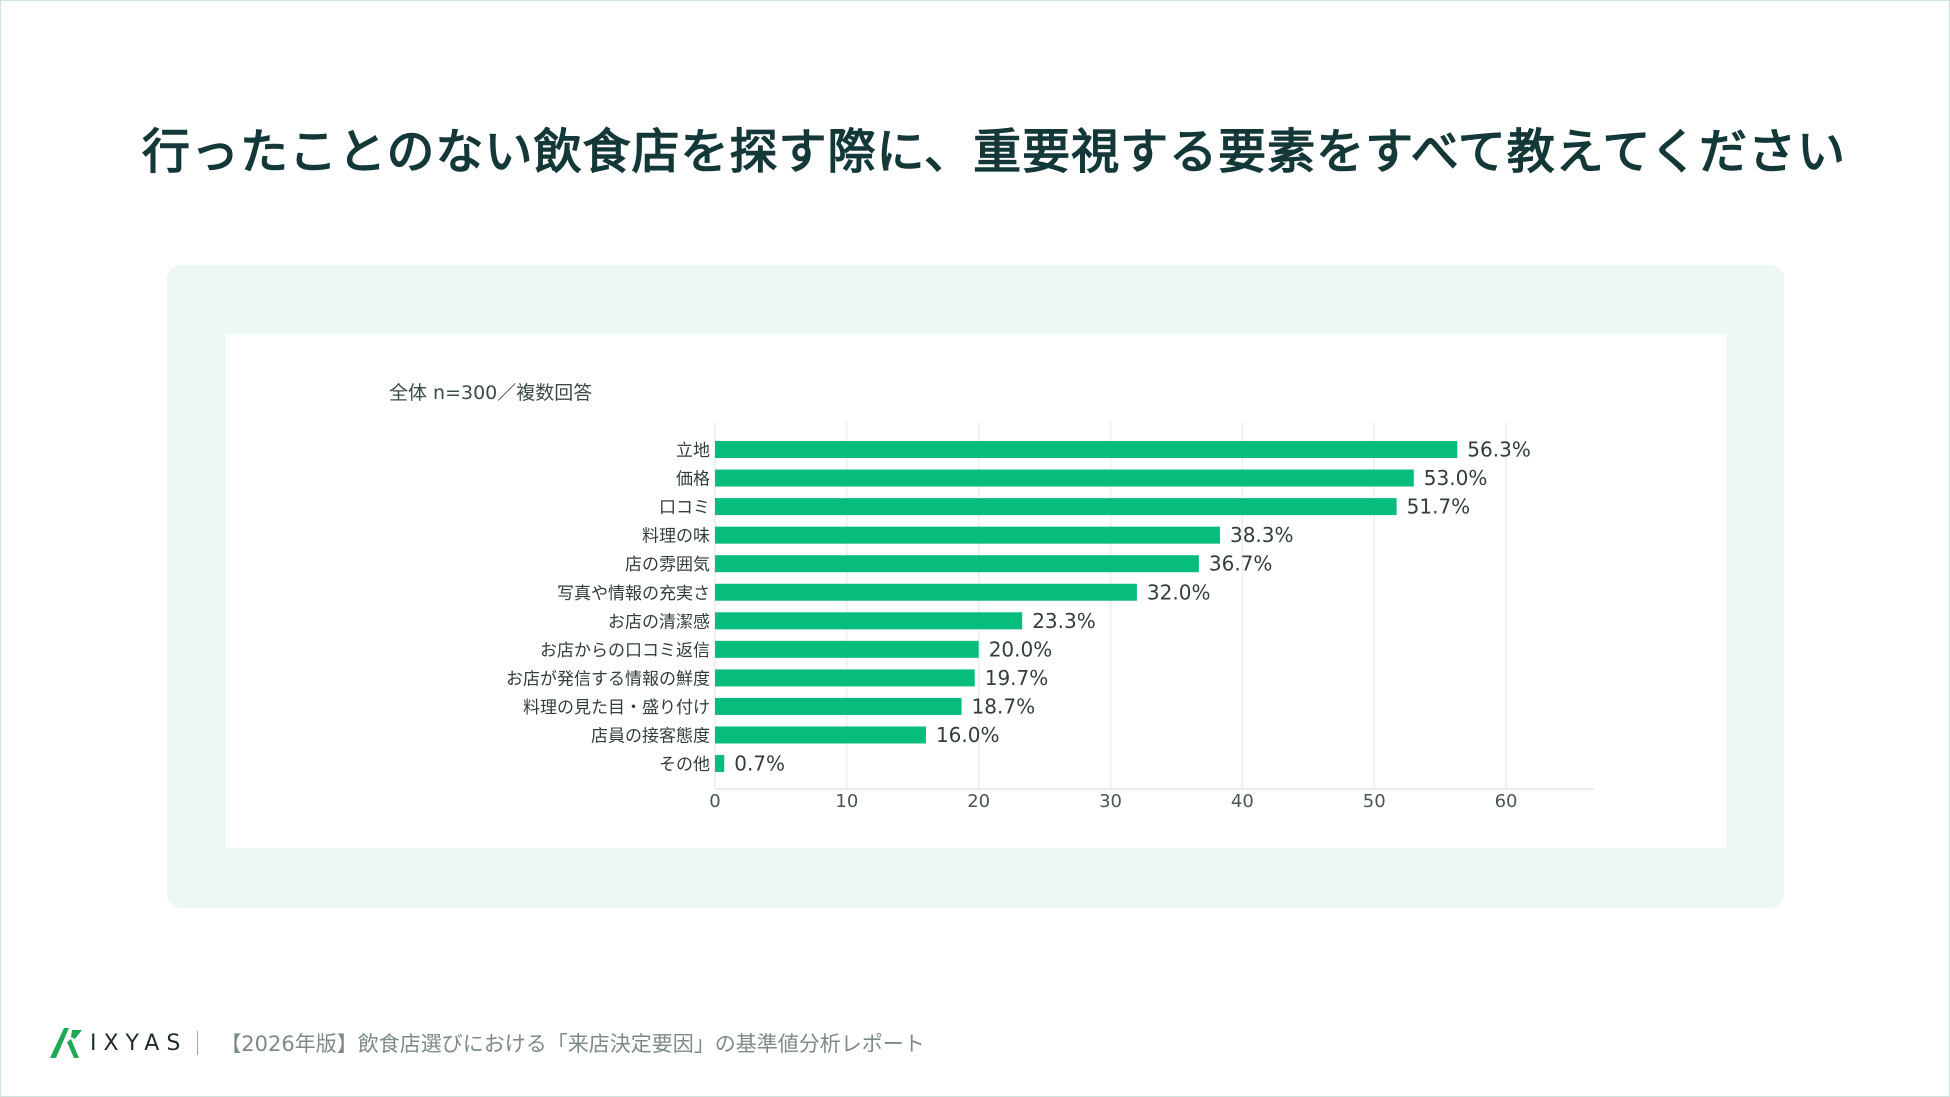 The height and width of the screenshot is (1097, 1950). Describe the element at coordinates (1374, 801) in the screenshot. I see `x-tick-label-50: 50` at that location.